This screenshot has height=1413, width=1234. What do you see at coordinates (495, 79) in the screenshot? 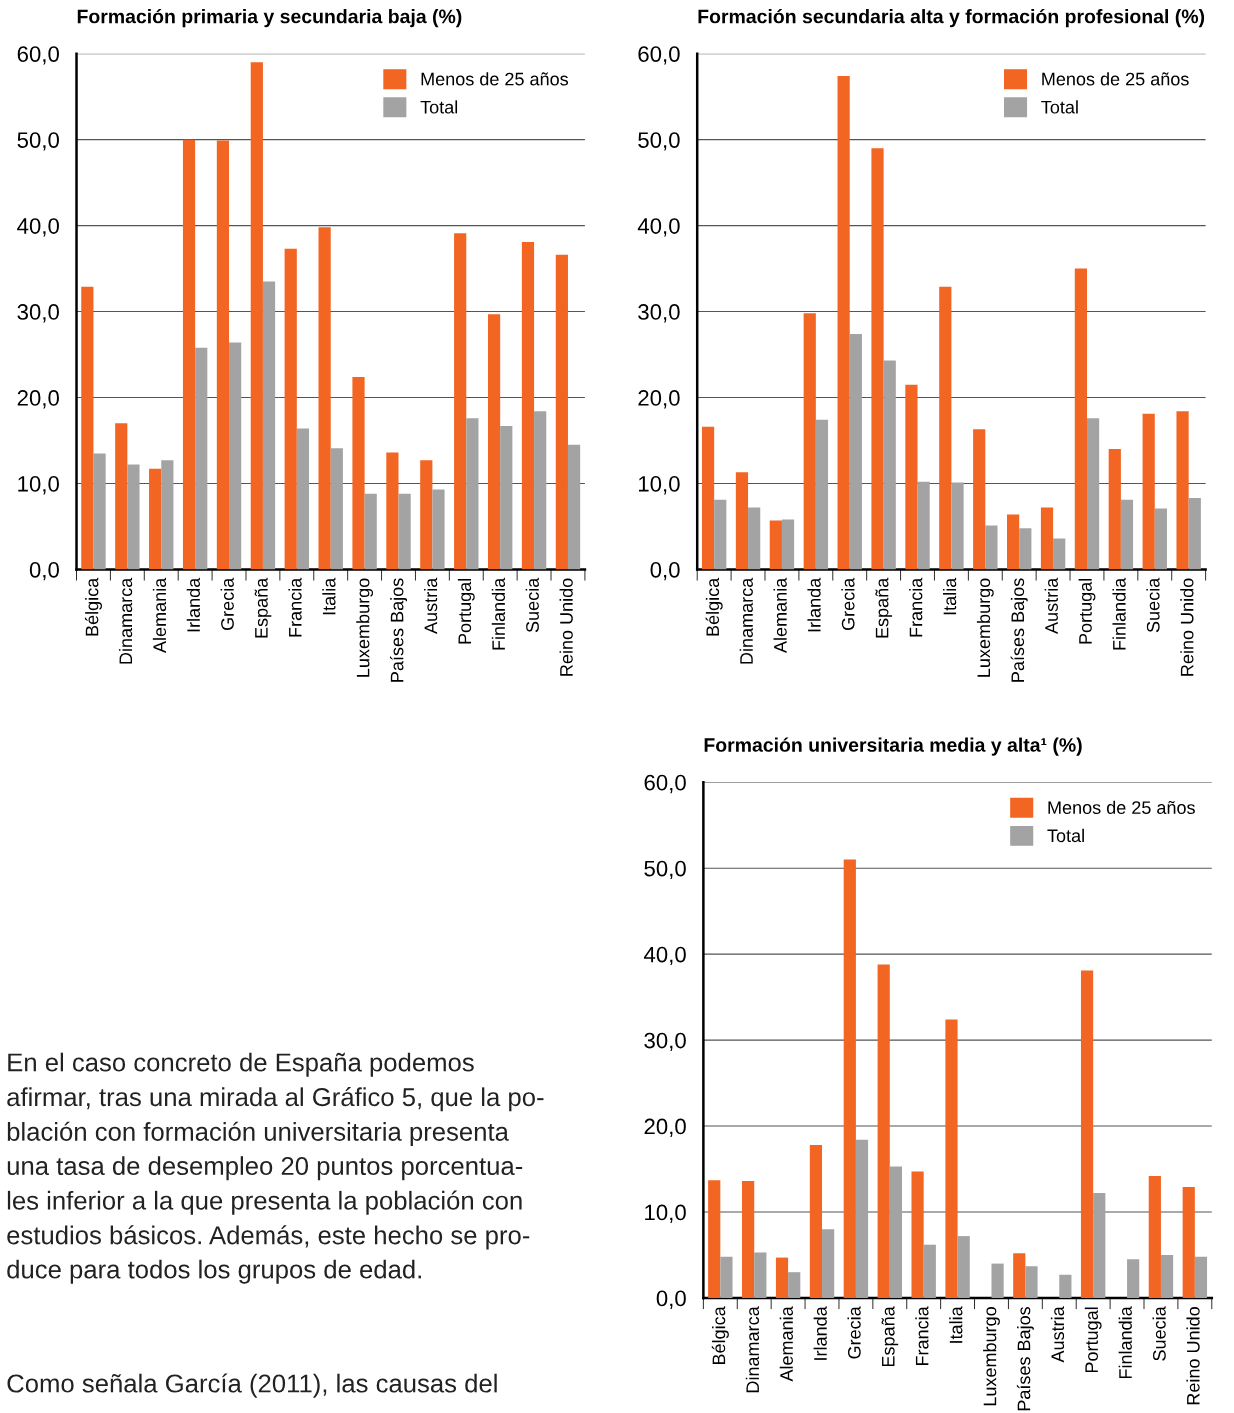
I see `legend-label: Menos de 25 años` at bounding box center [495, 79].